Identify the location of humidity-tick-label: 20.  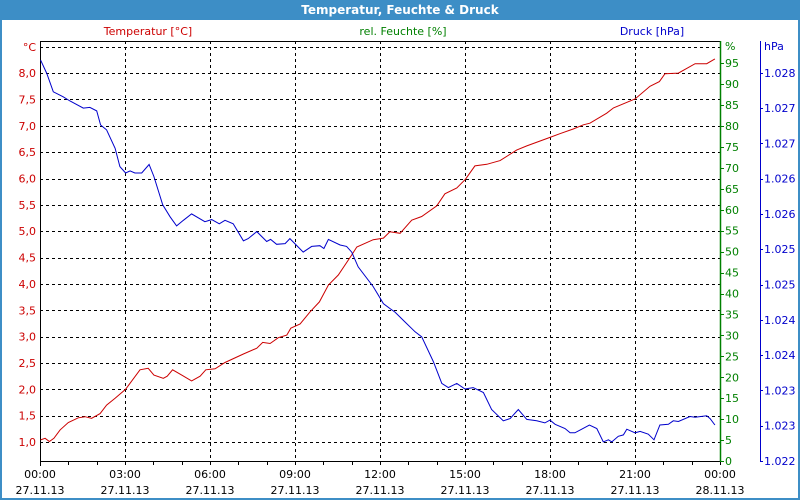
(732, 377).